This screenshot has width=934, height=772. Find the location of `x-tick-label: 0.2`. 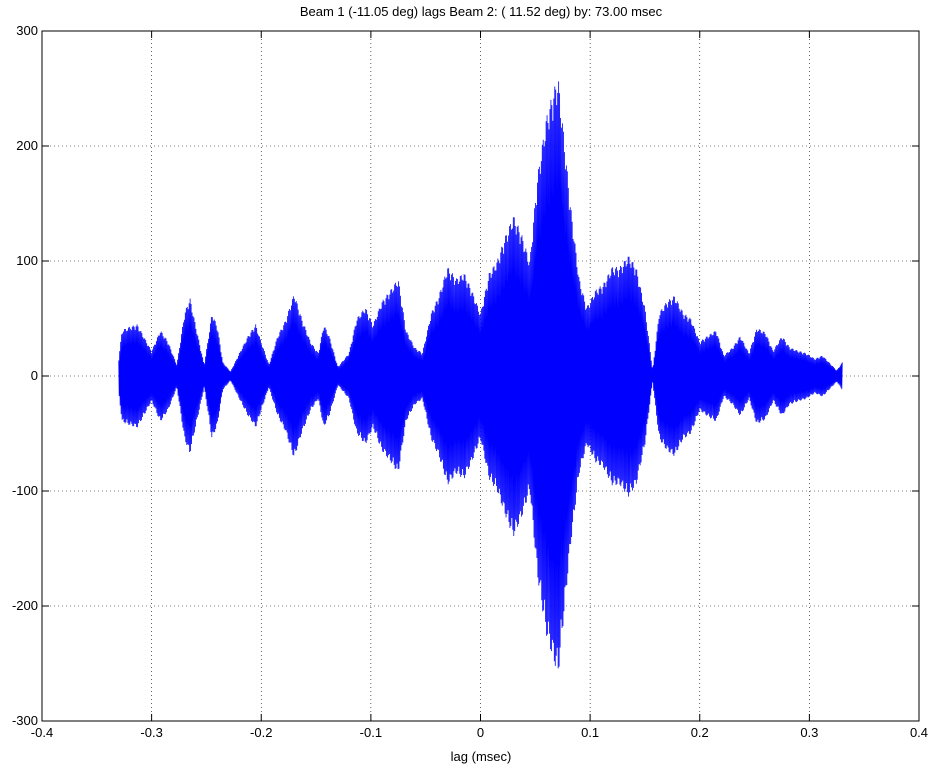

x-tick-label: 0.2 is located at coordinates (700, 732).